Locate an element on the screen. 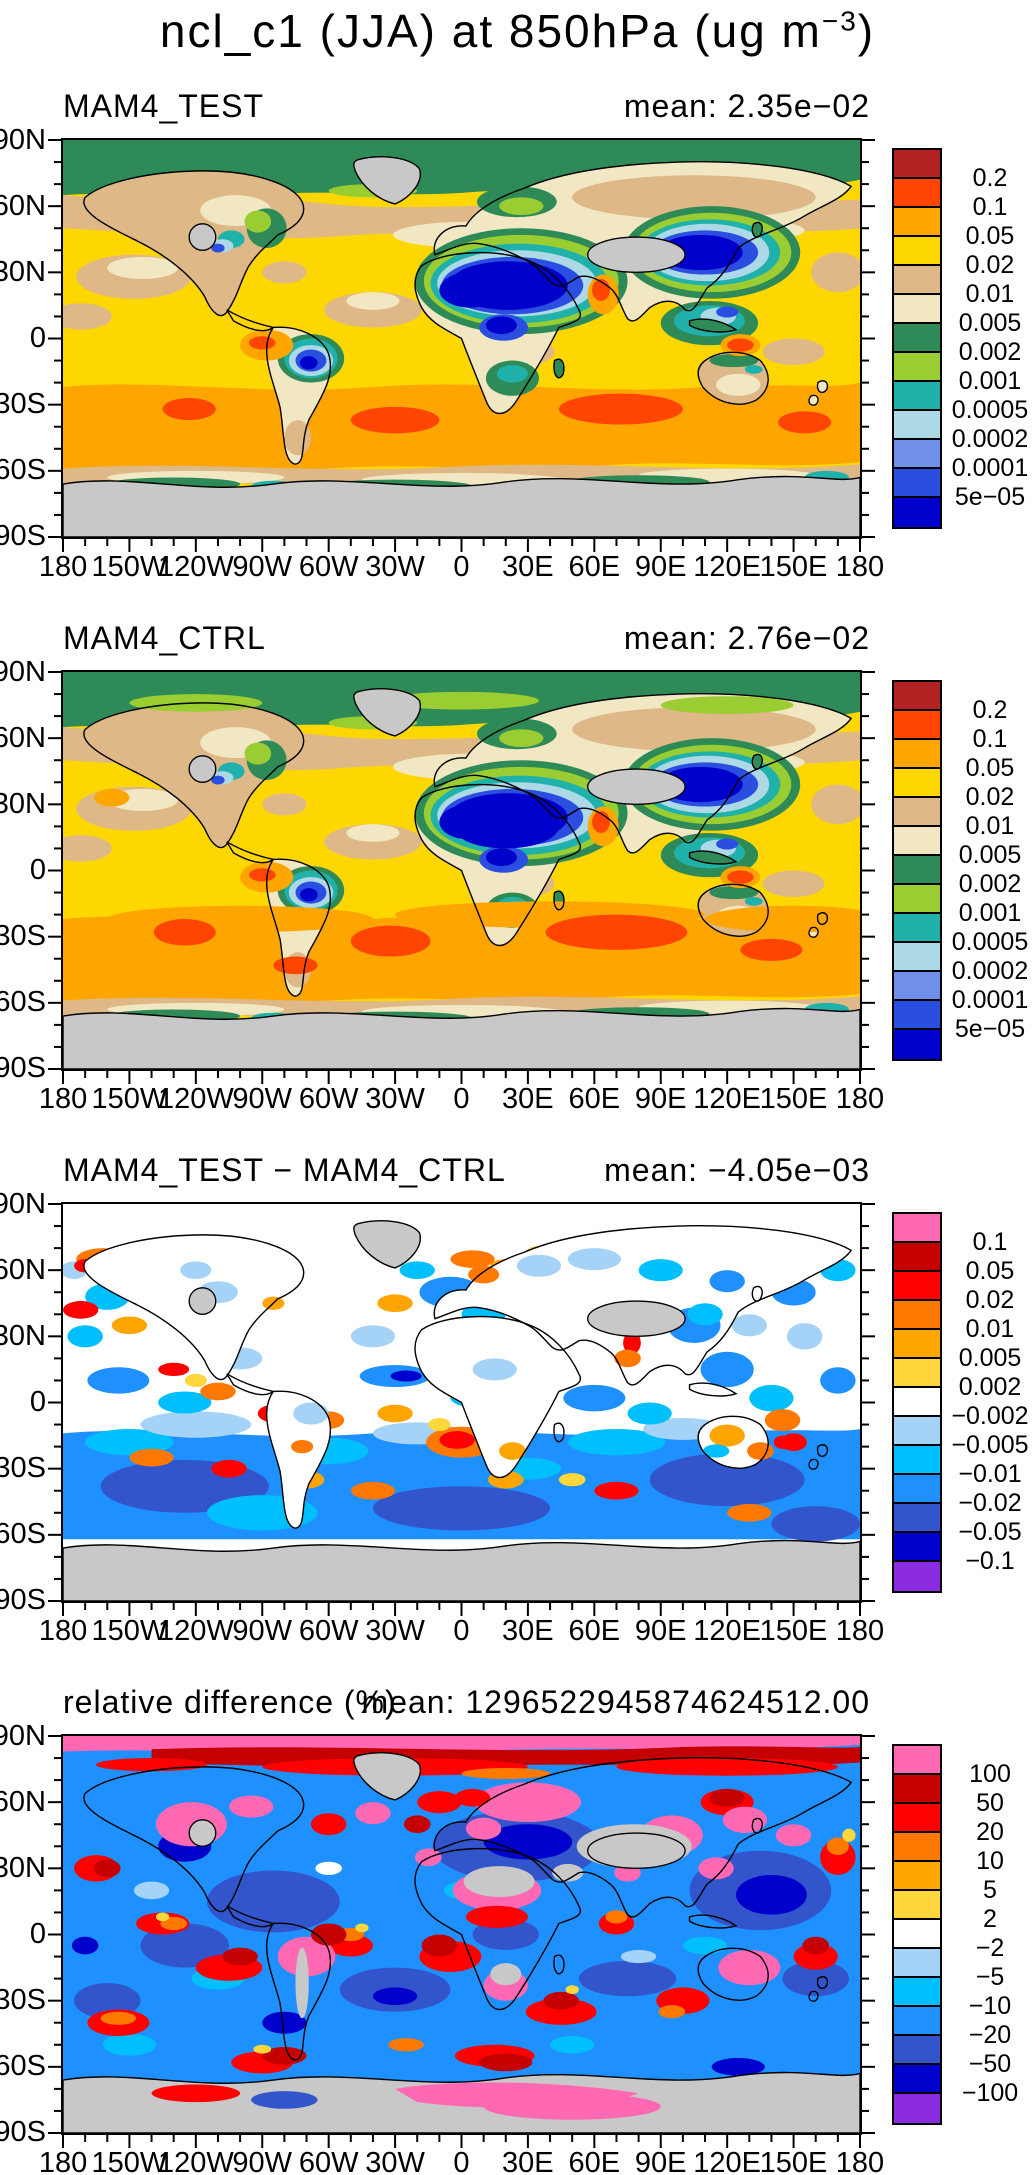 The image size is (1035, 2175). colorbar-label: −0.02 is located at coordinates (990, 1503).